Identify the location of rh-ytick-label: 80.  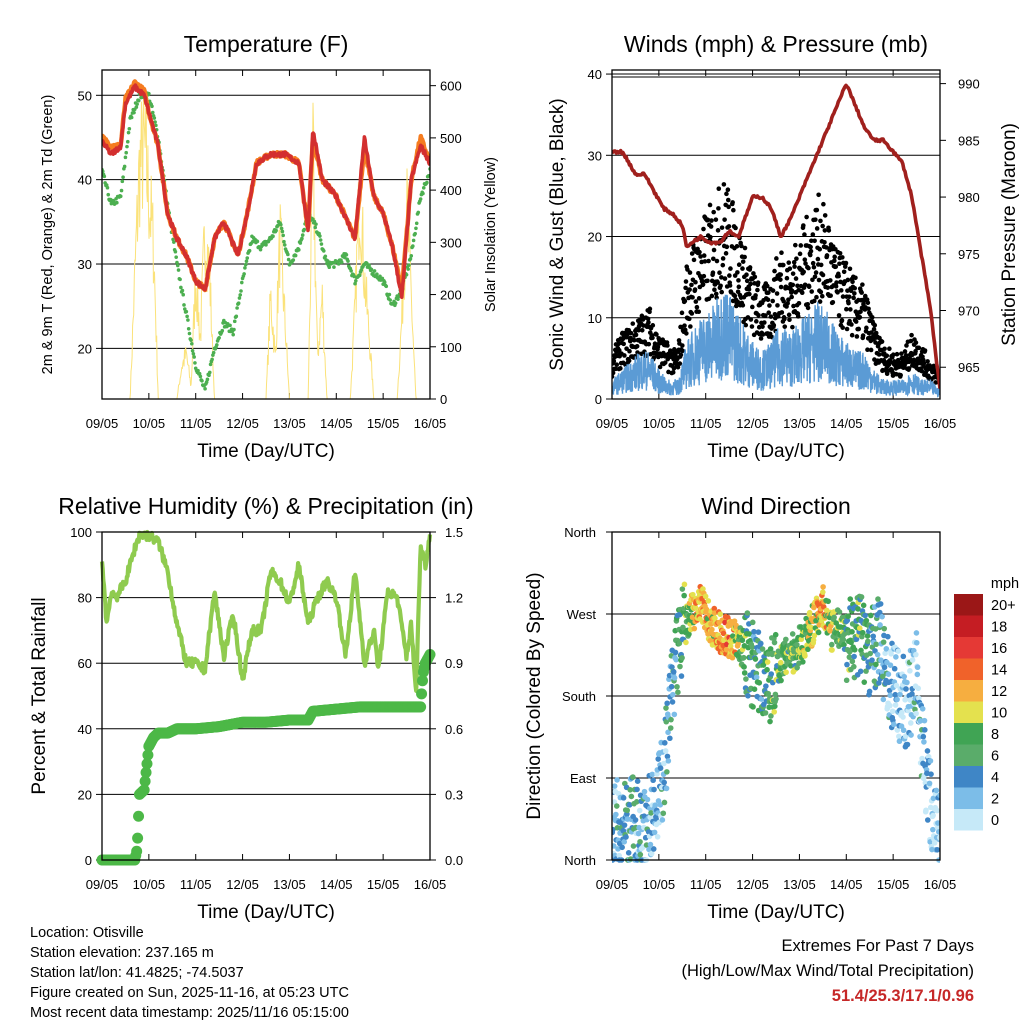
(85, 598).